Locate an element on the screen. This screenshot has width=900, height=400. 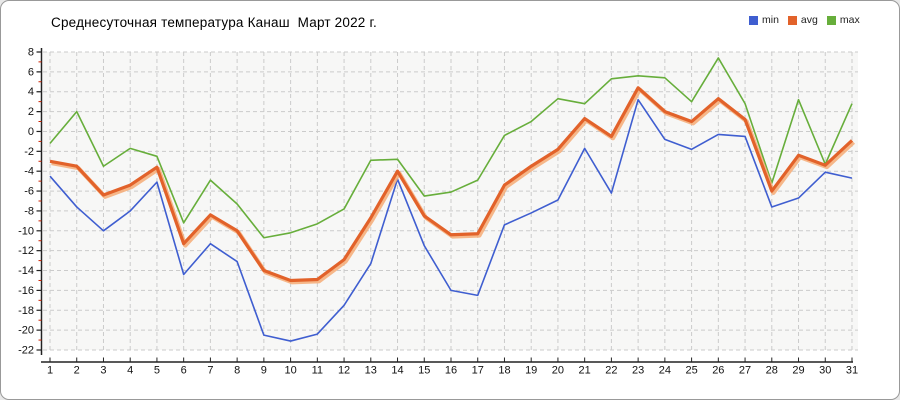
x-tick-label: 22 is located at coordinates (611, 371).